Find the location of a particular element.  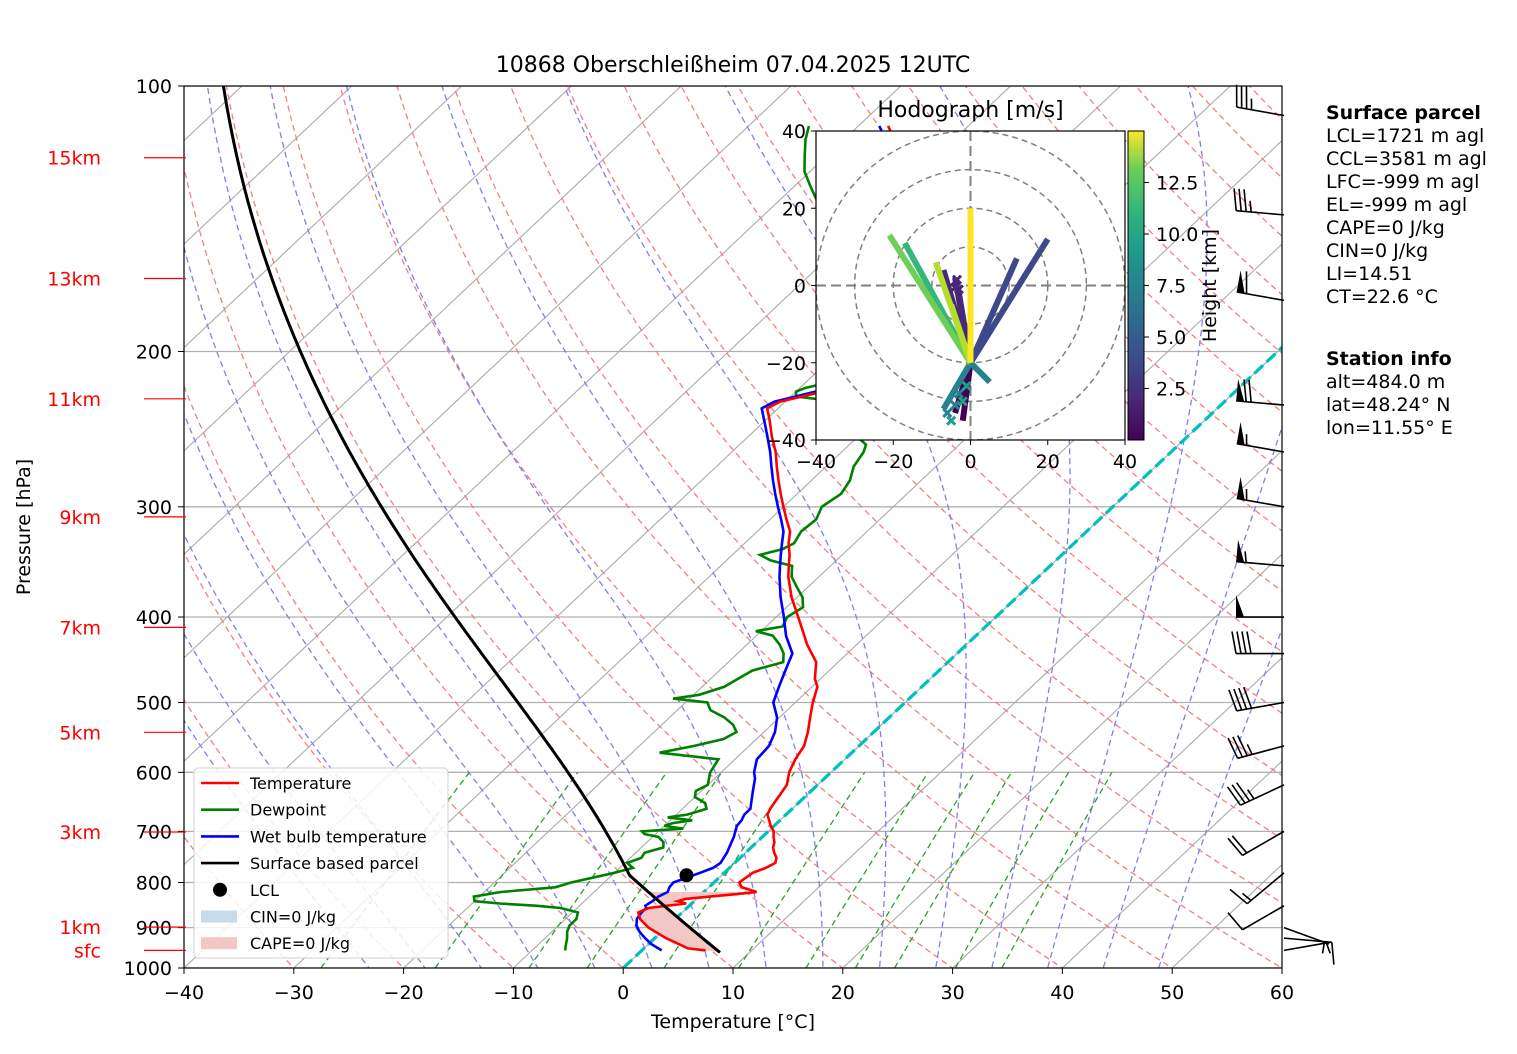

dry-adiabat-line is located at coordinates (1066, 309).